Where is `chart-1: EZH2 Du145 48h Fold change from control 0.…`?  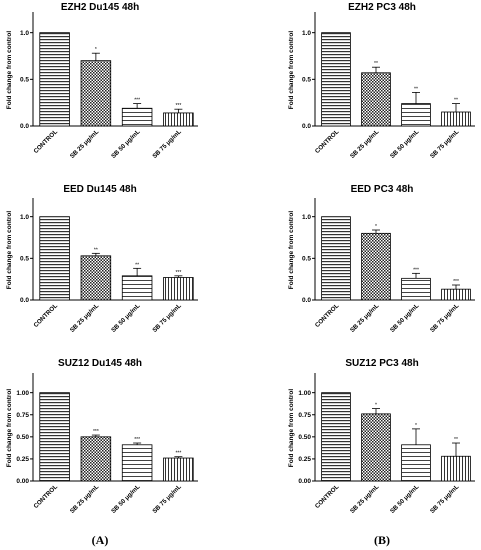 chart-1: EZH2 Du145 48h Fold change from control 0.… is located at coordinates (102, 81).